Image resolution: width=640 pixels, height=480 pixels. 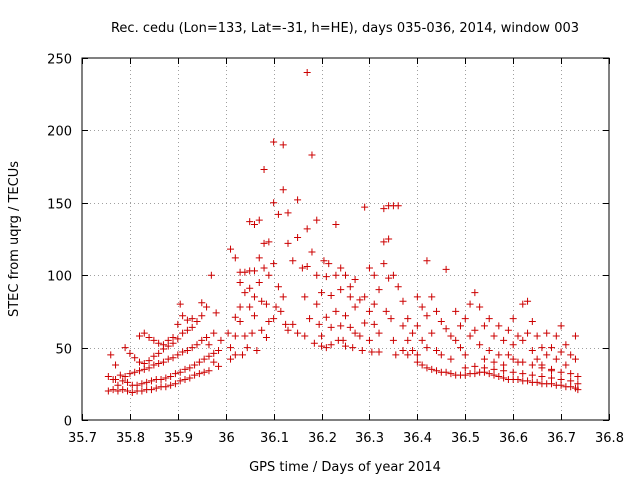 What do you see at coordinates (465, 438) in the screenshot?
I see `x-tick-label: 36.5` at bounding box center [465, 438].